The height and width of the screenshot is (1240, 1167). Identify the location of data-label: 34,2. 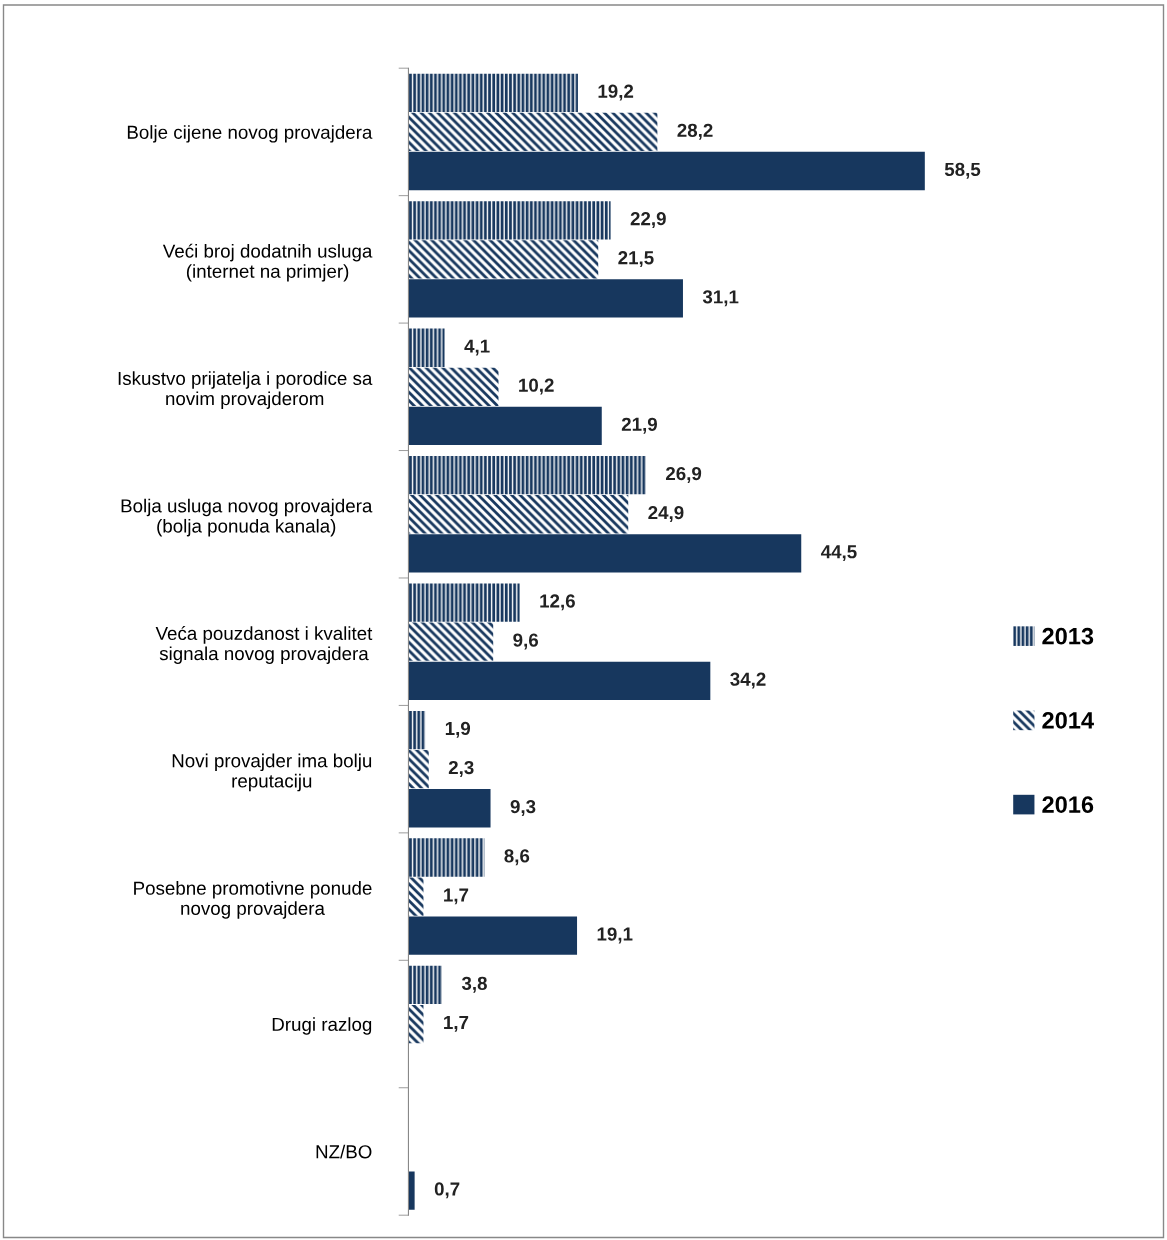
(748, 680).